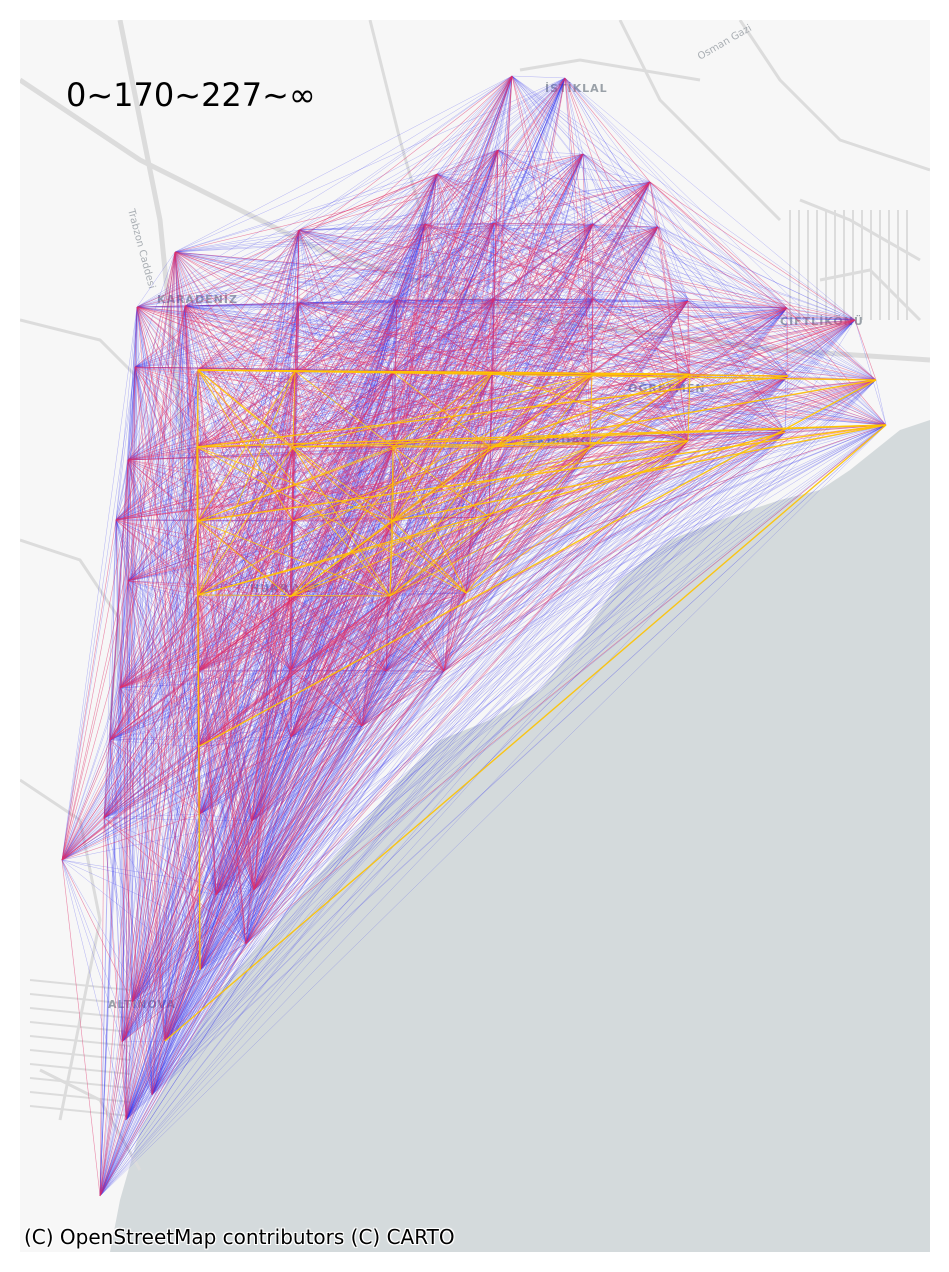  Describe the element at coordinates (80, 999) in the screenshot. I see `street-segment` at that location.